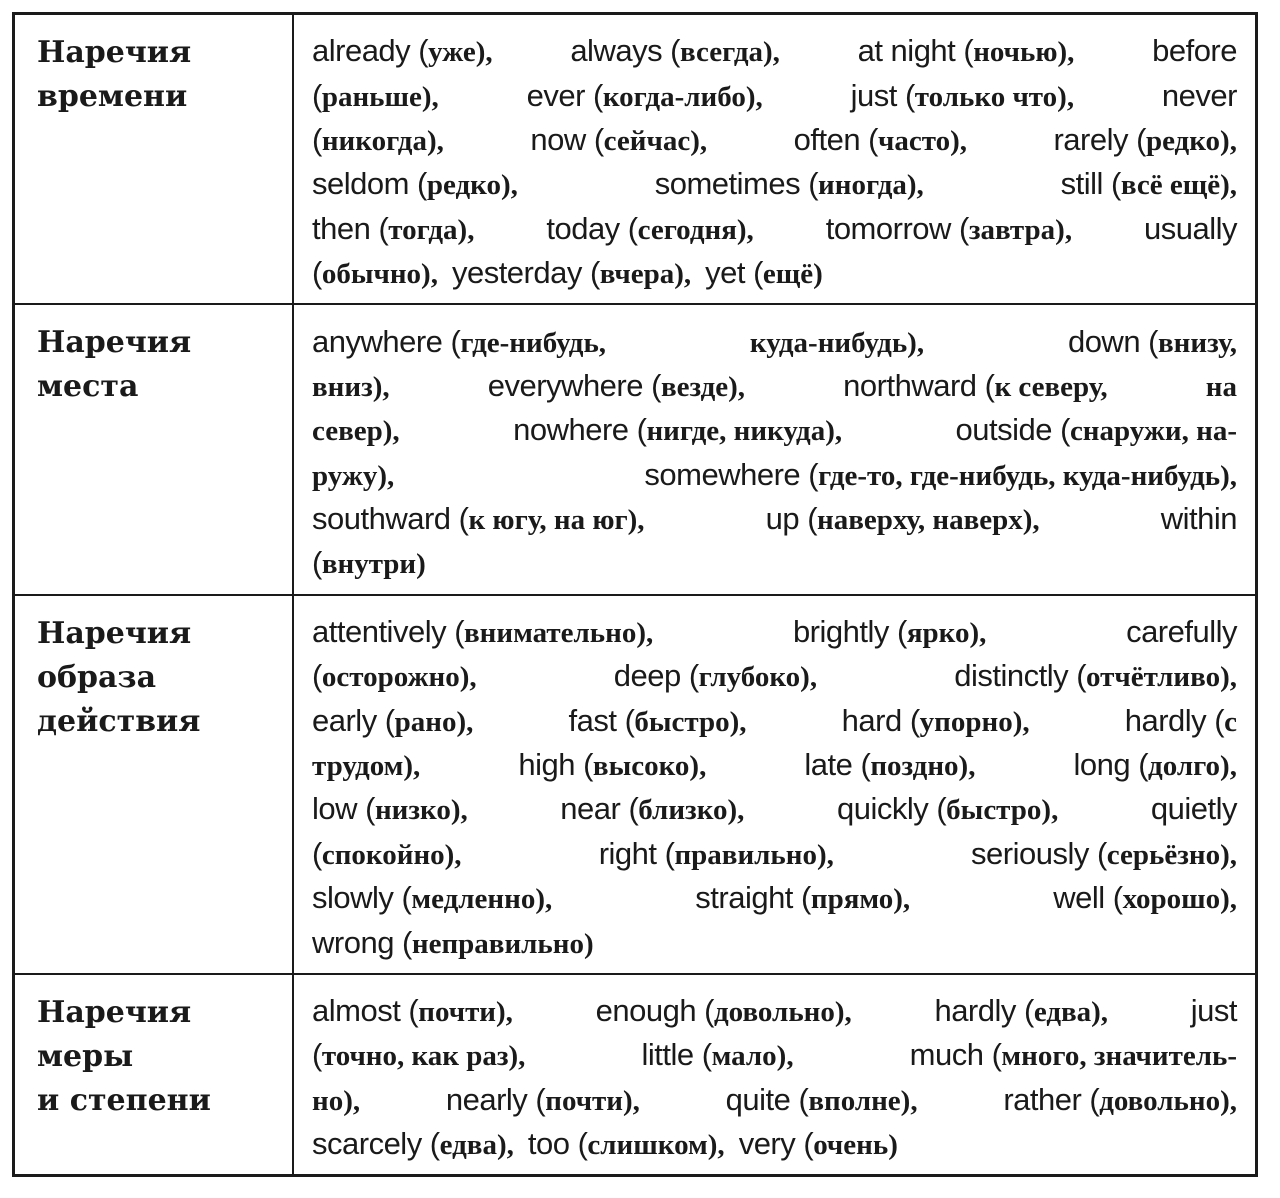 This screenshot has height=1198, width=1280. I want to click on adverb-entry: трудом),, so click(366, 766).